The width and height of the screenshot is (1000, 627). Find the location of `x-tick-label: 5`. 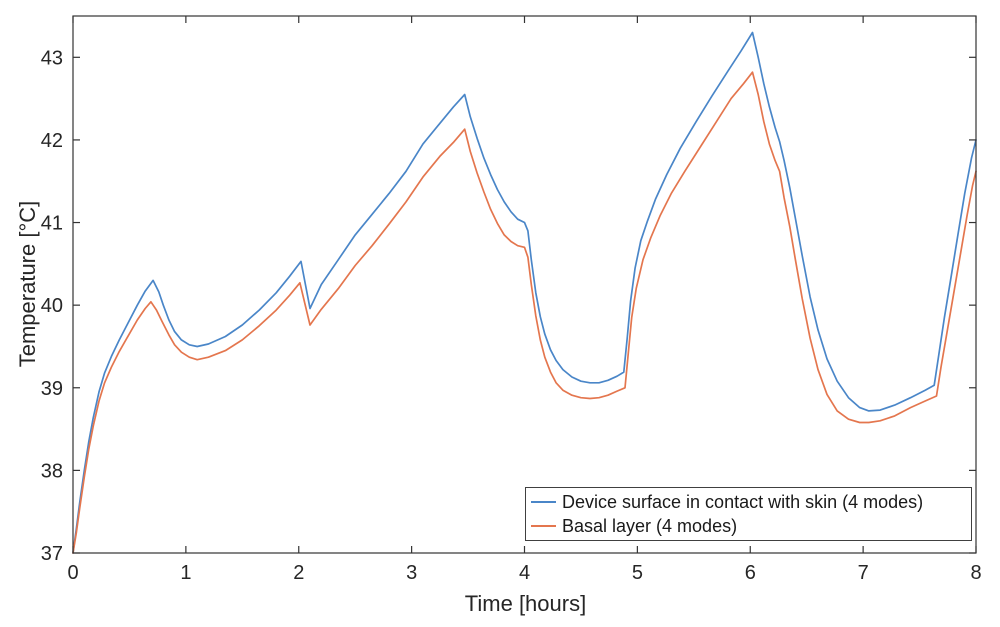

x-tick-label: 5 is located at coordinates (637, 573).